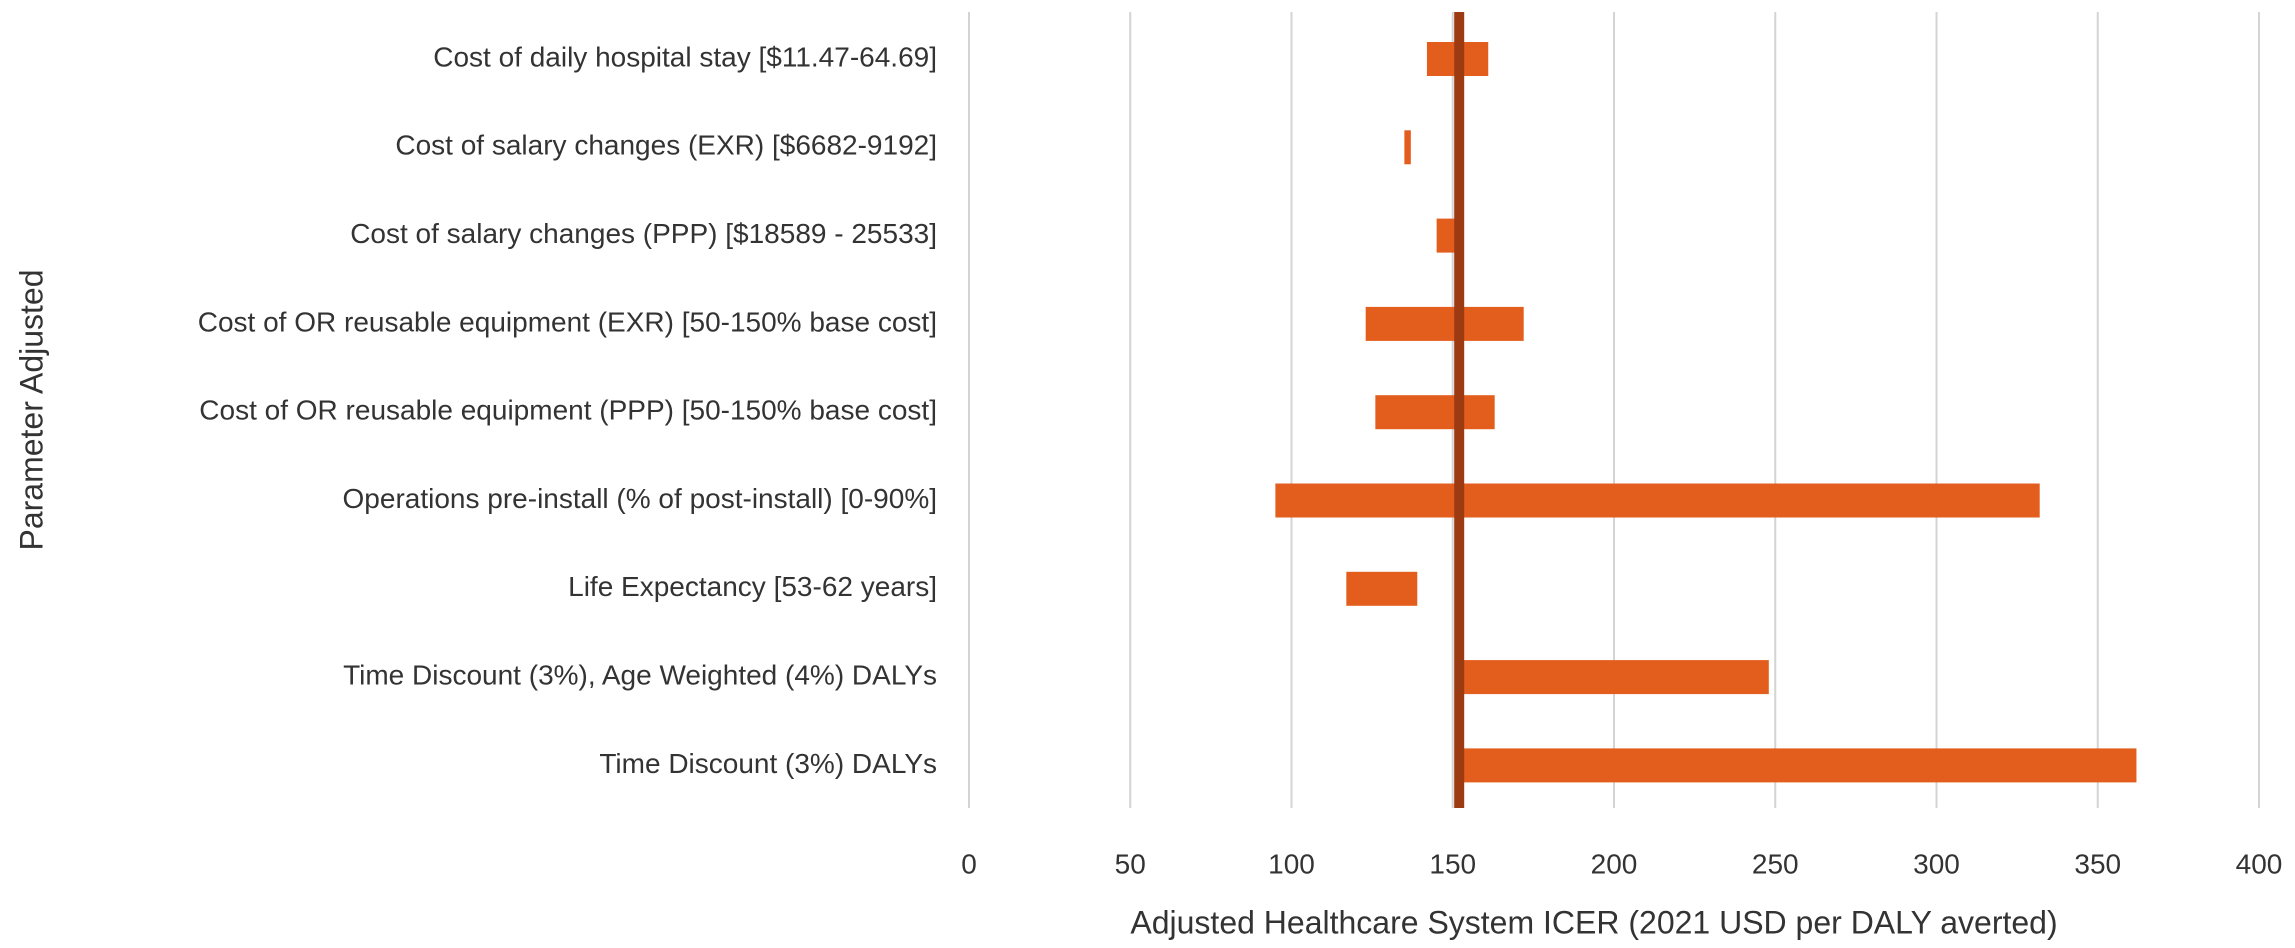 The height and width of the screenshot is (948, 2295). What do you see at coordinates (969, 863) in the screenshot?
I see `x-tick-label-0: 0` at bounding box center [969, 863].